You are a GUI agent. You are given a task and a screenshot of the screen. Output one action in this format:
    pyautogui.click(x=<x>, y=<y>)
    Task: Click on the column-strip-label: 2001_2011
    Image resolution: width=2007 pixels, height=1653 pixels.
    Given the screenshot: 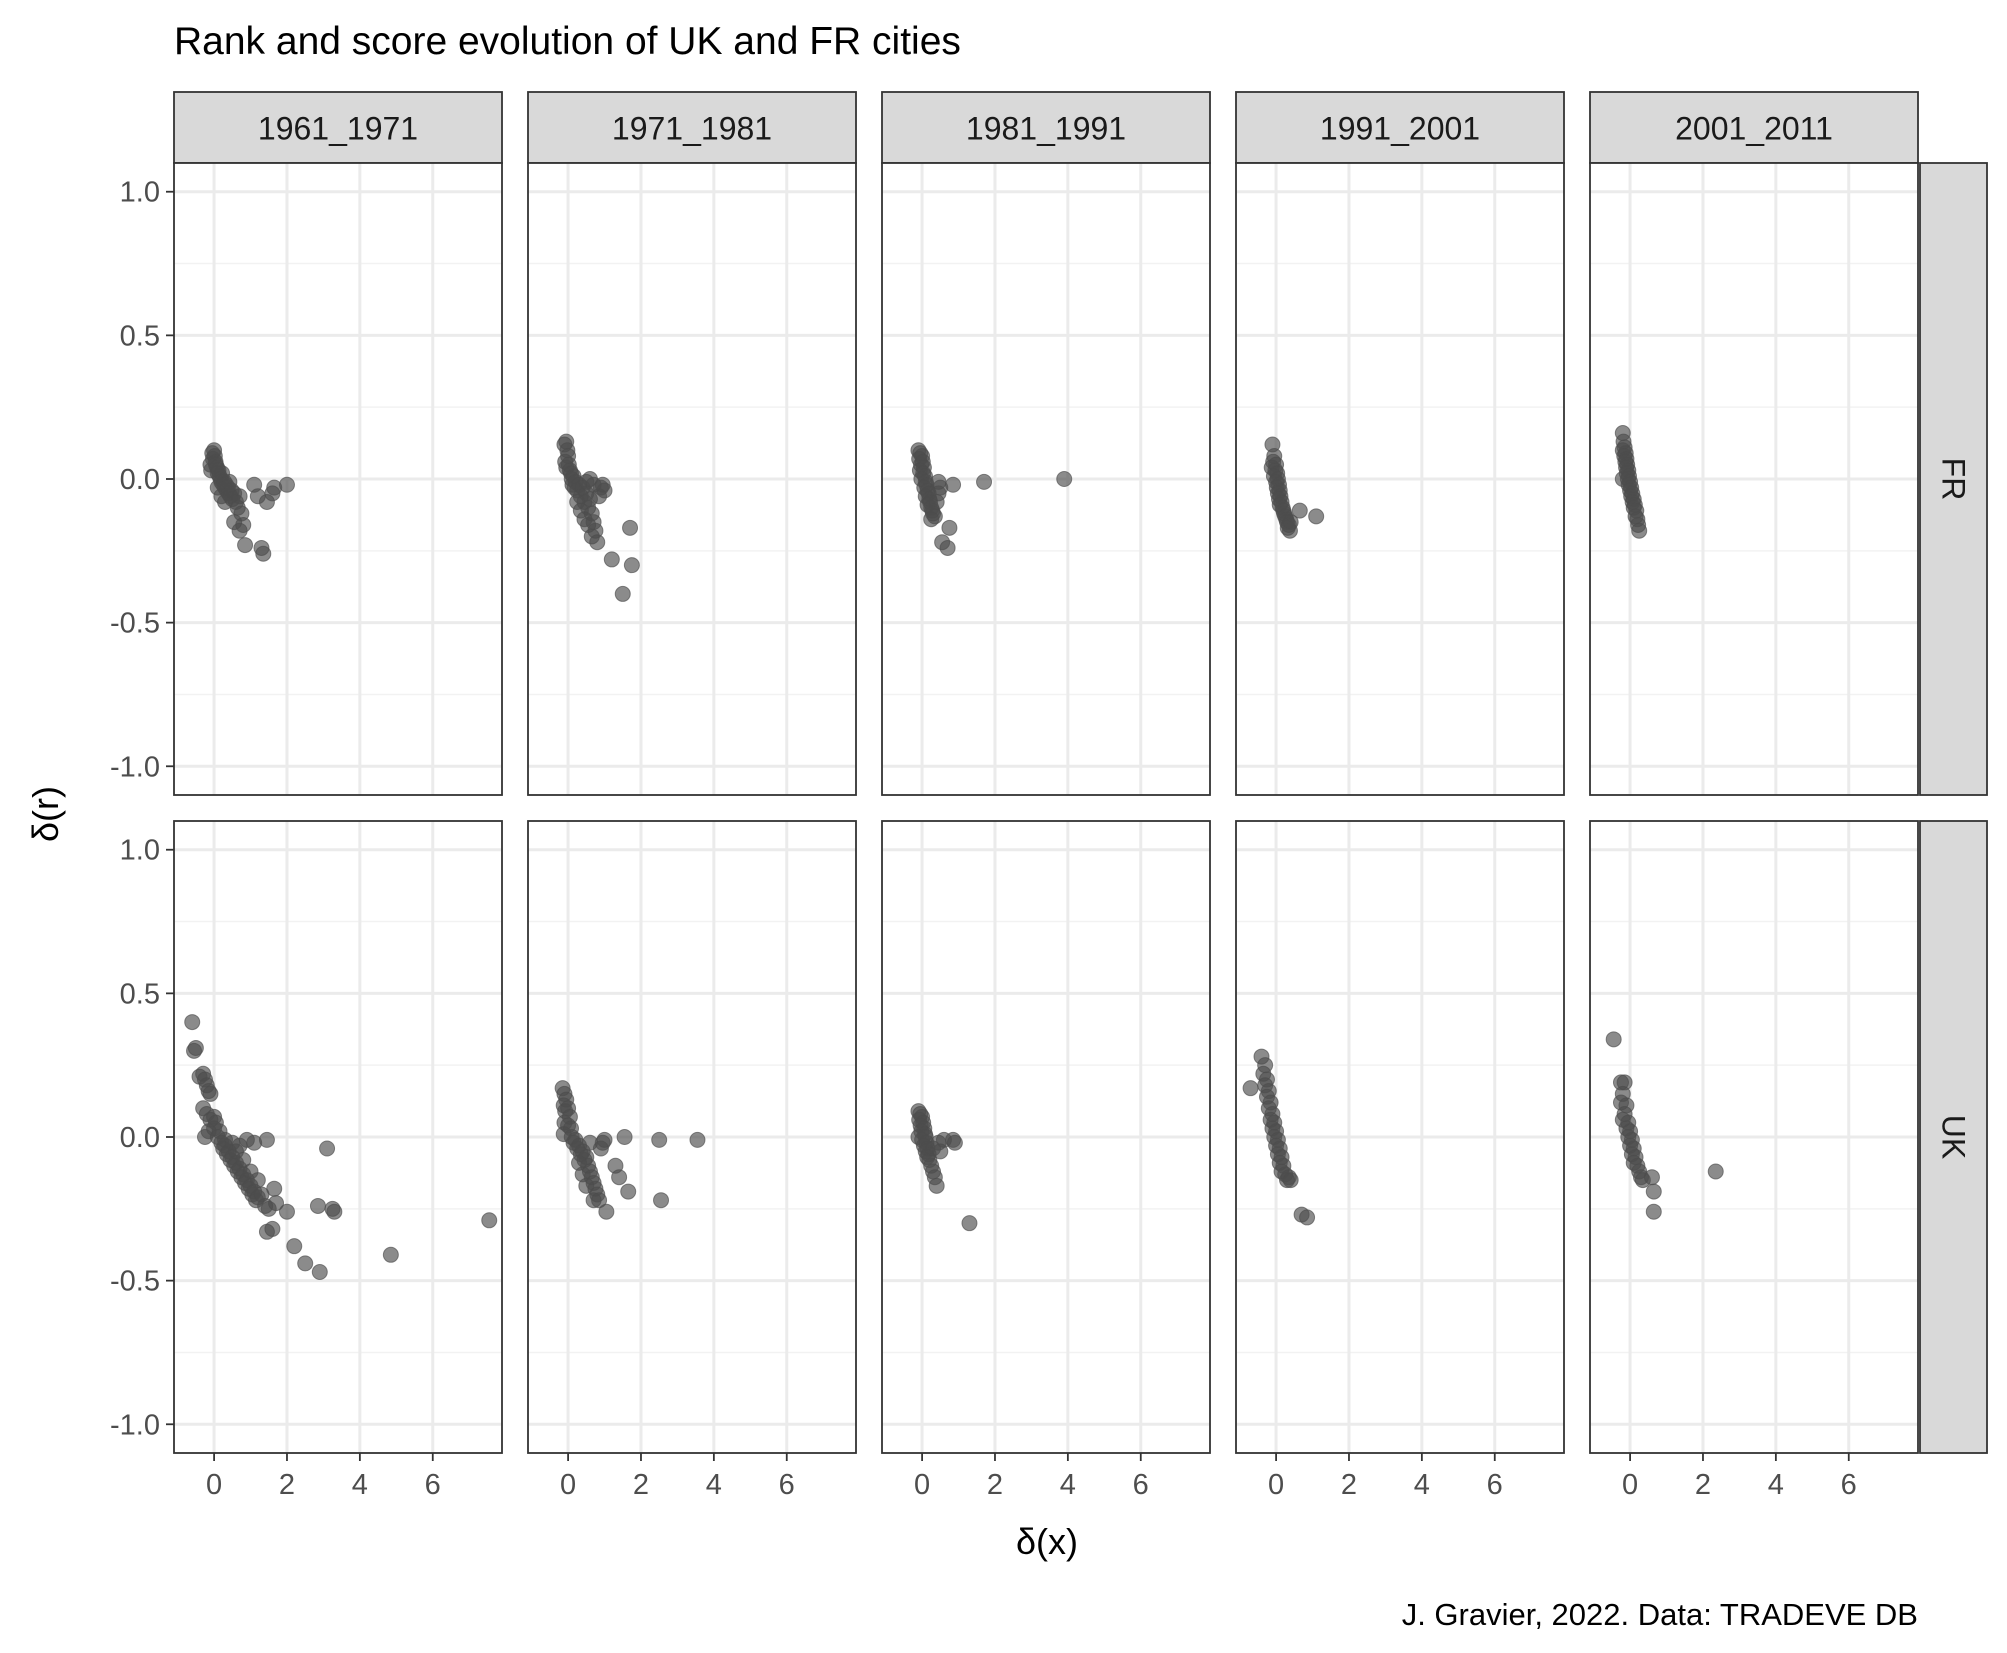 What is the action you would take?
    pyautogui.click(x=1754, y=129)
    